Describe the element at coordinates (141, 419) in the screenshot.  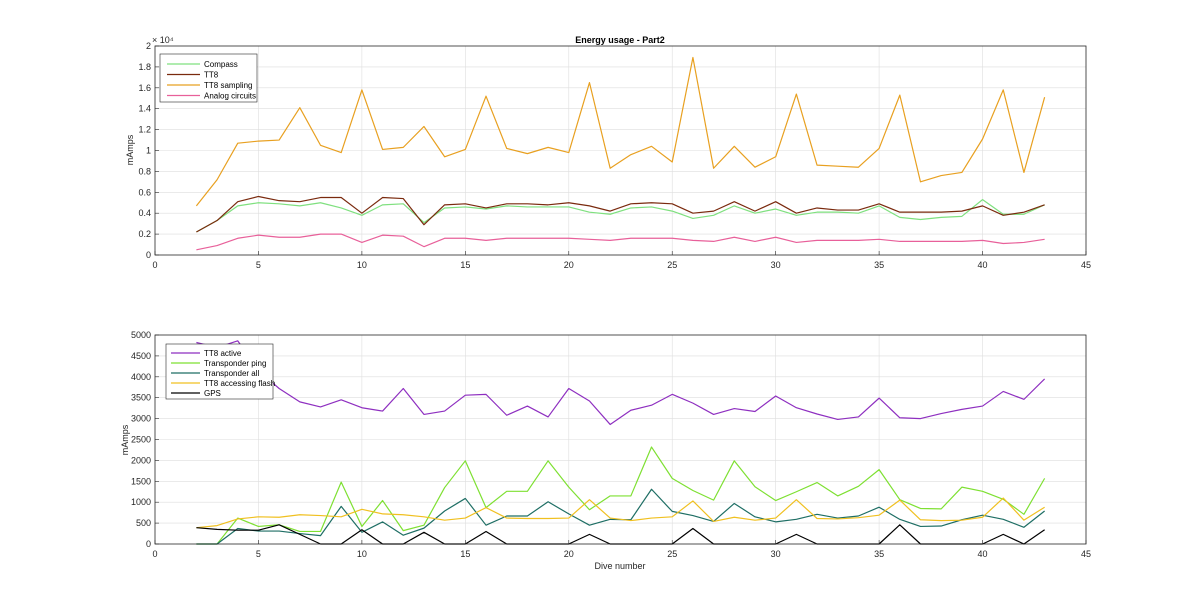
I see `bottom-y-tick-label: 3000` at that location.